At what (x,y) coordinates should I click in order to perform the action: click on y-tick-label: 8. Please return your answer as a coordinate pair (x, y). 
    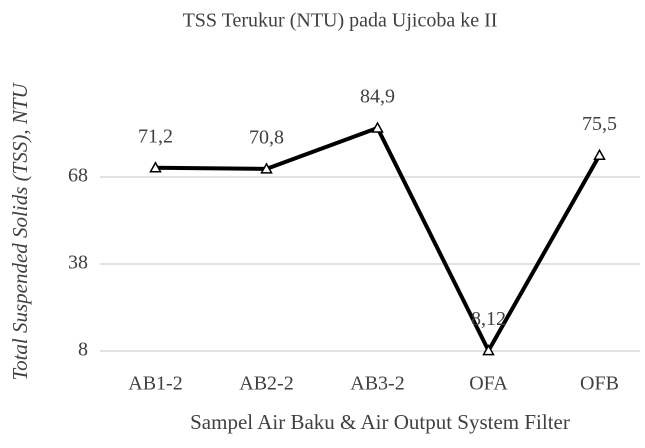
    Looking at the image, I should click on (83, 350).